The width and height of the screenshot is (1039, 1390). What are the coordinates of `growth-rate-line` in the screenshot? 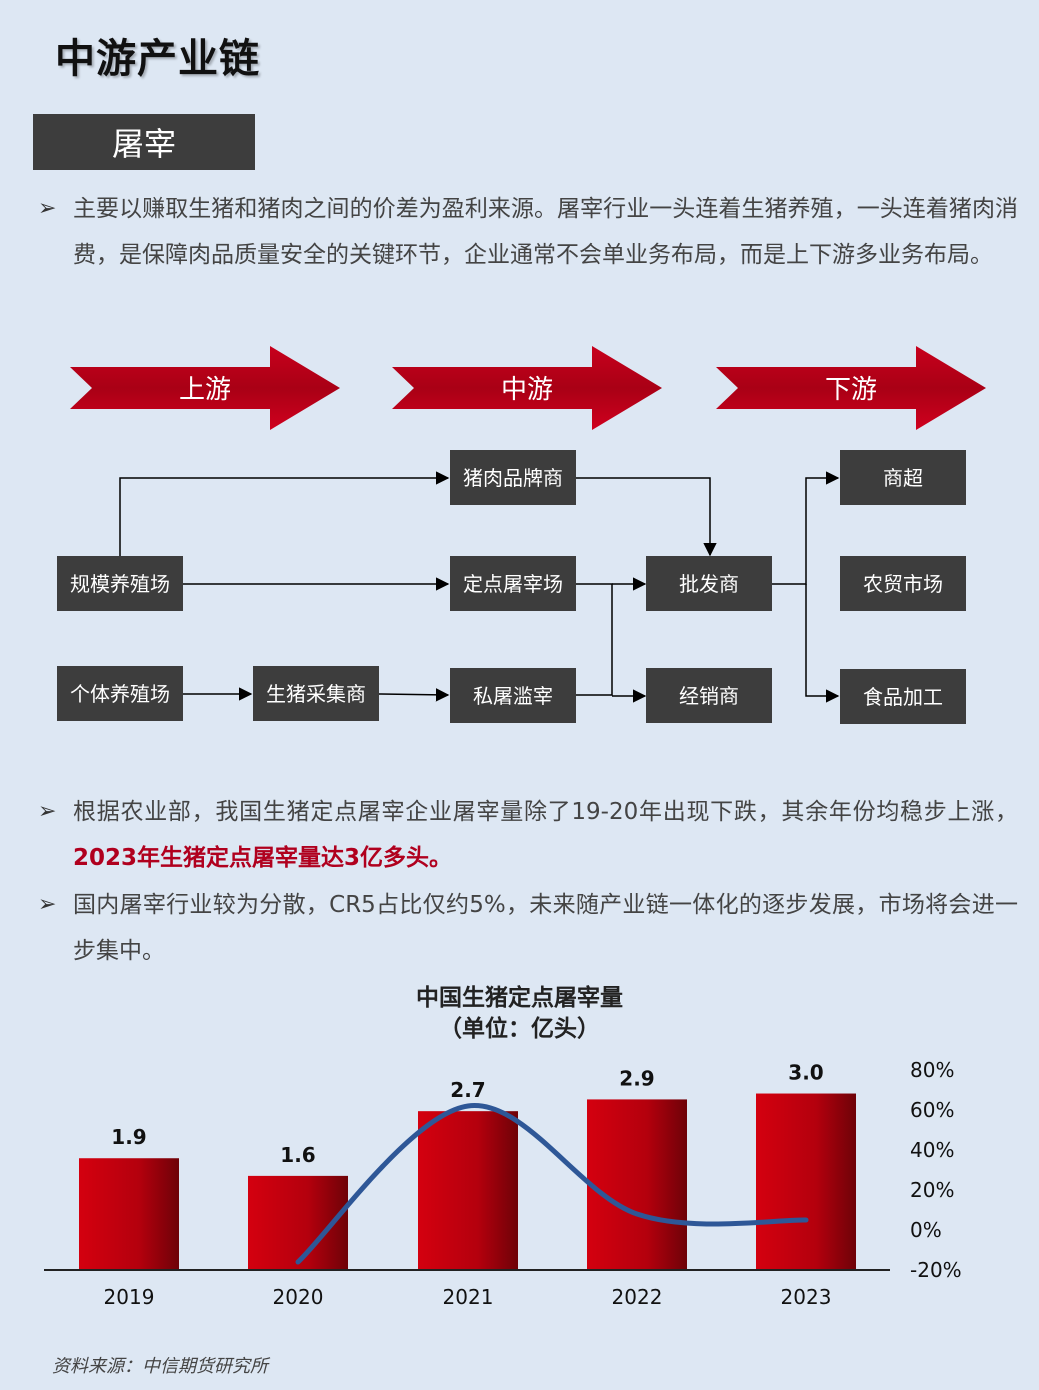 It's located at (552, 1184).